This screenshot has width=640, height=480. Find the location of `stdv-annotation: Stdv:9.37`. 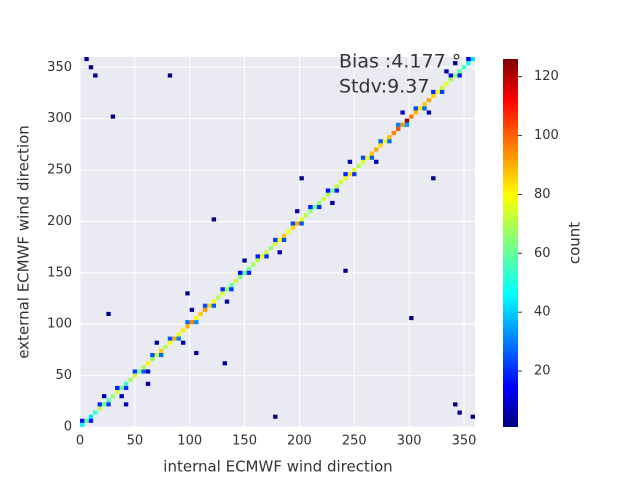

stdv-annotation: Stdv:9.37 is located at coordinates (384, 87).